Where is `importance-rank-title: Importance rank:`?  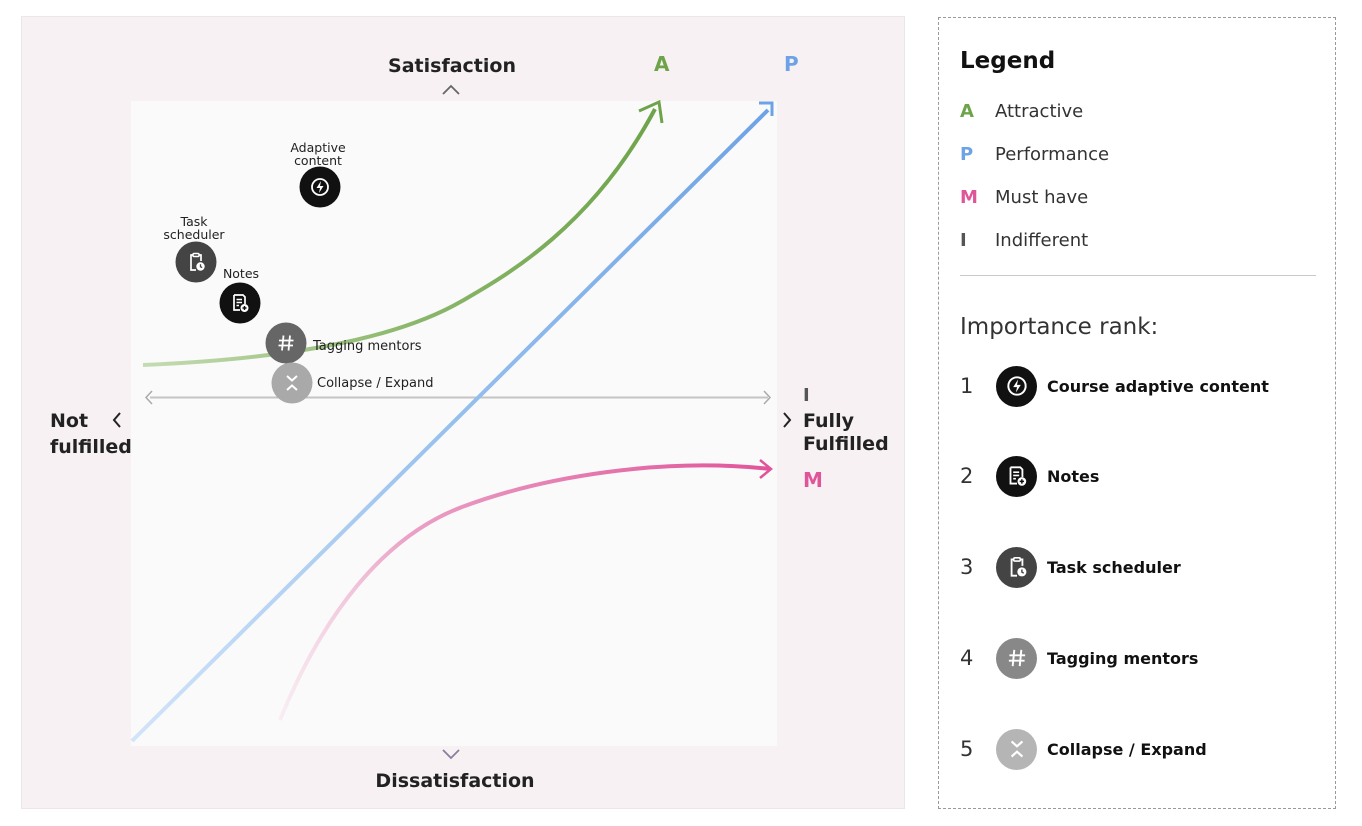
importance-rank-title: Importance rank: is located at coordinates (1059, 327).